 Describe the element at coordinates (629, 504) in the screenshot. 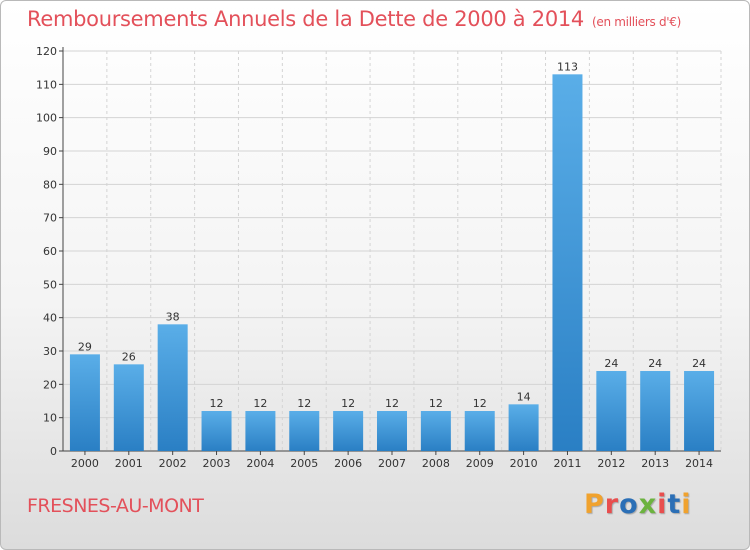

I see `logo-letter: o` at that location.